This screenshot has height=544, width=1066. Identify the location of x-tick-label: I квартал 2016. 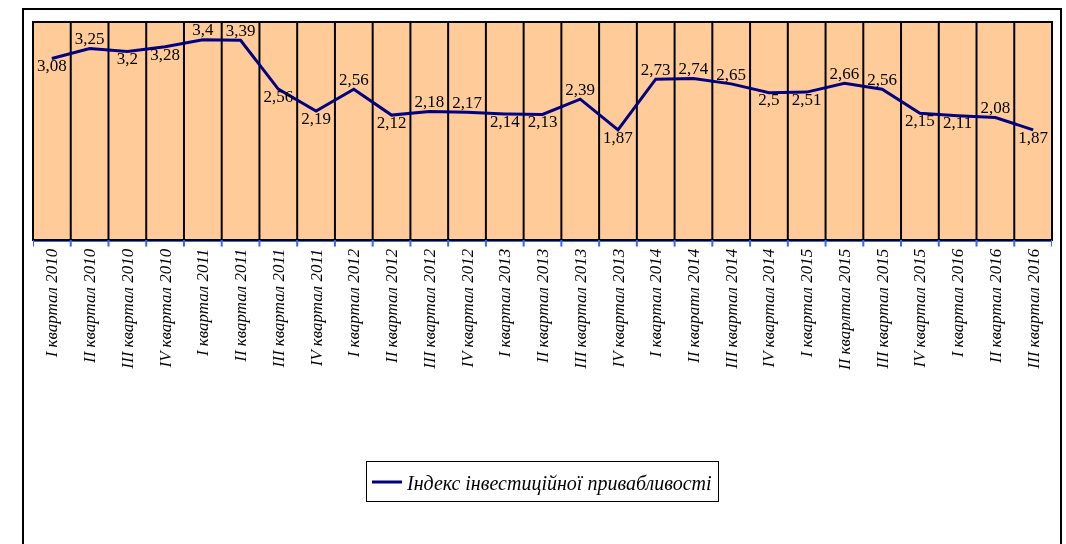
(958, 303).